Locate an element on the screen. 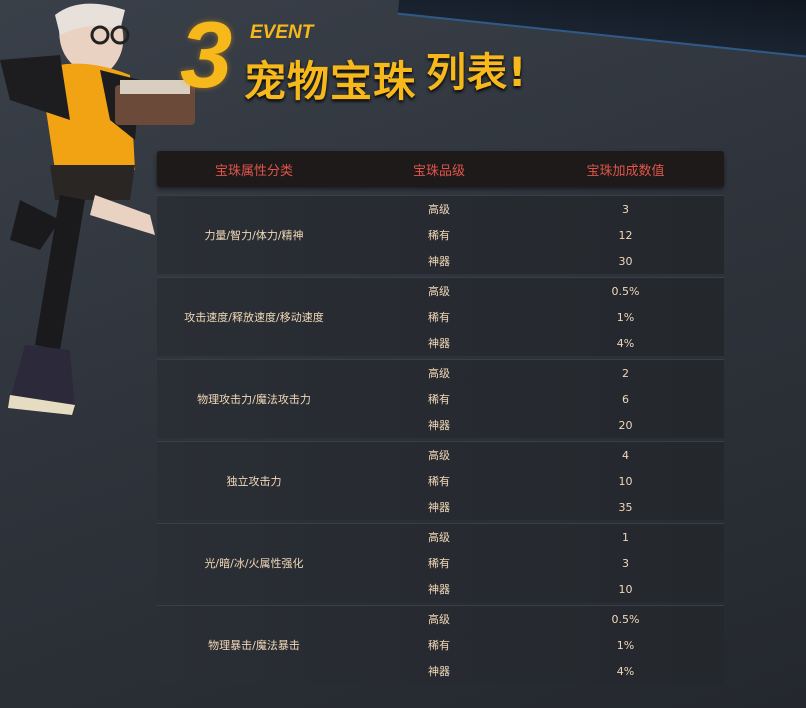 The width and height of the screenshot is (806, 708). table-row: 神器 10 is located at coordinates (537, 589).